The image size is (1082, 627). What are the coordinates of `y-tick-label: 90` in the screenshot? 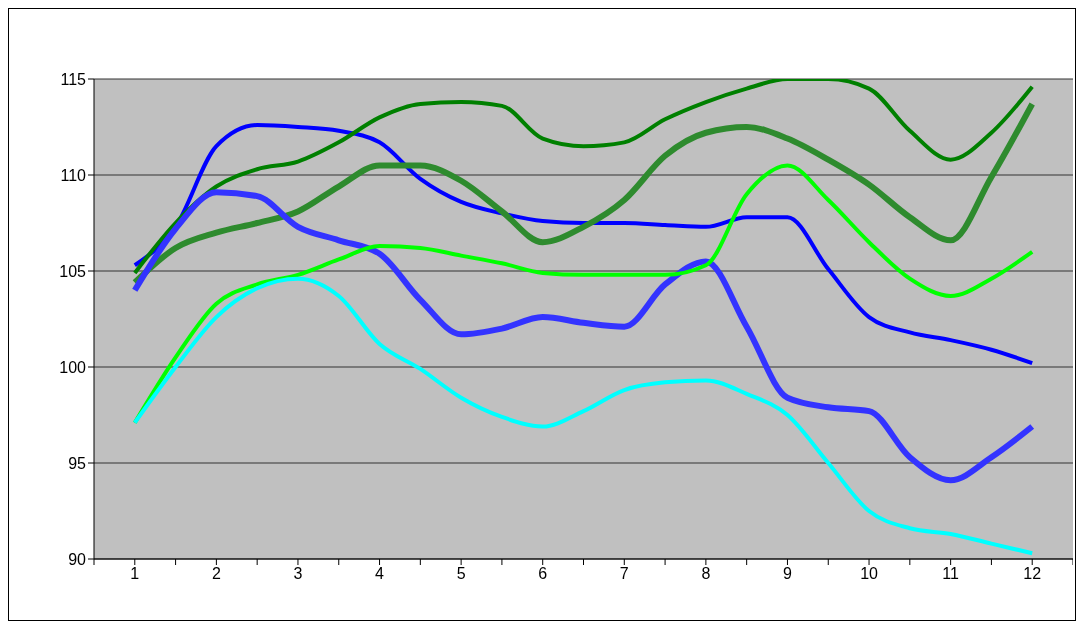 It's located at (77, 559).